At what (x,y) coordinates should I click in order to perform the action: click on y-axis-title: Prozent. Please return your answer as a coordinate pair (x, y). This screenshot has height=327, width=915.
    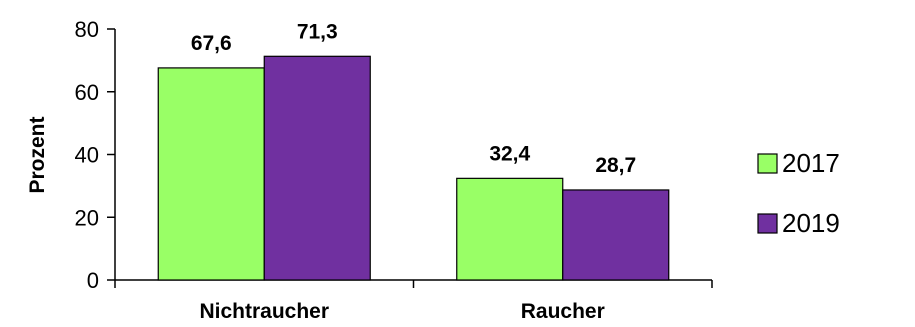
    Looking at the image, I should click on (37, 154).